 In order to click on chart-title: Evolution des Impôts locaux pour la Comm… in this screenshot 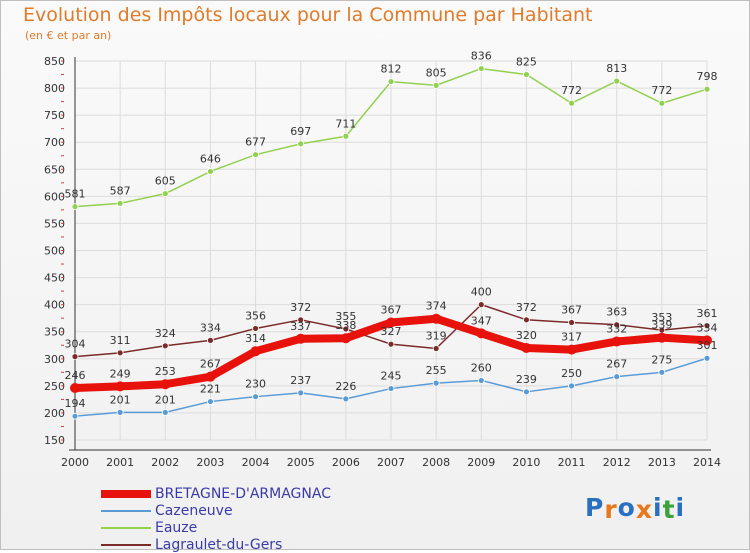, I will do `click(308, 15)`.